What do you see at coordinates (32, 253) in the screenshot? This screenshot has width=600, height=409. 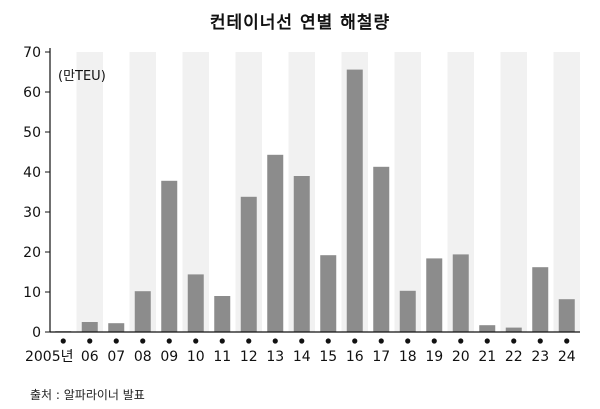 I see `y-tick-label: 20` at bounding box center [32, 253].